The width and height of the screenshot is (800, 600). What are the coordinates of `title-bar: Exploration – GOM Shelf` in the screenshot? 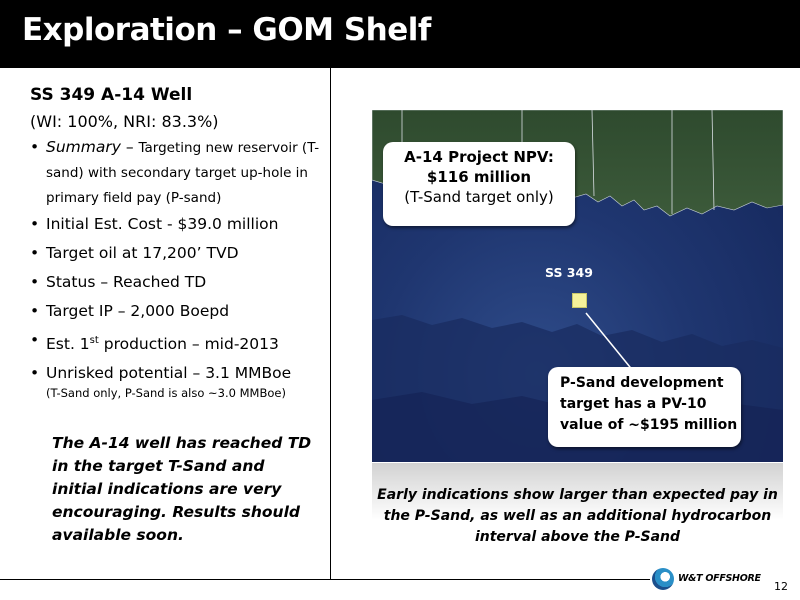 It's located at (400, 33).